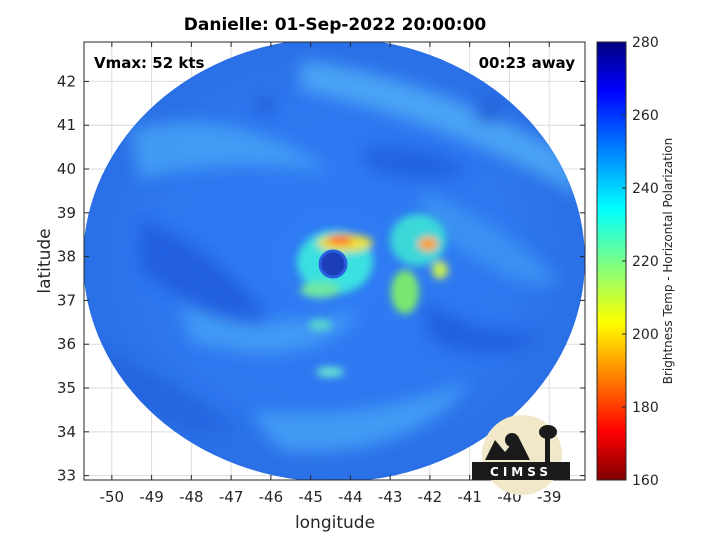 Image resolution: width=720 pixels, height=540 pixels. What do you see at coordinates (335, 25) in the screenshot?
I see `chart-title: Danielle: 01-Sep-2022 20:00:00` at bounding box center [335, 25].